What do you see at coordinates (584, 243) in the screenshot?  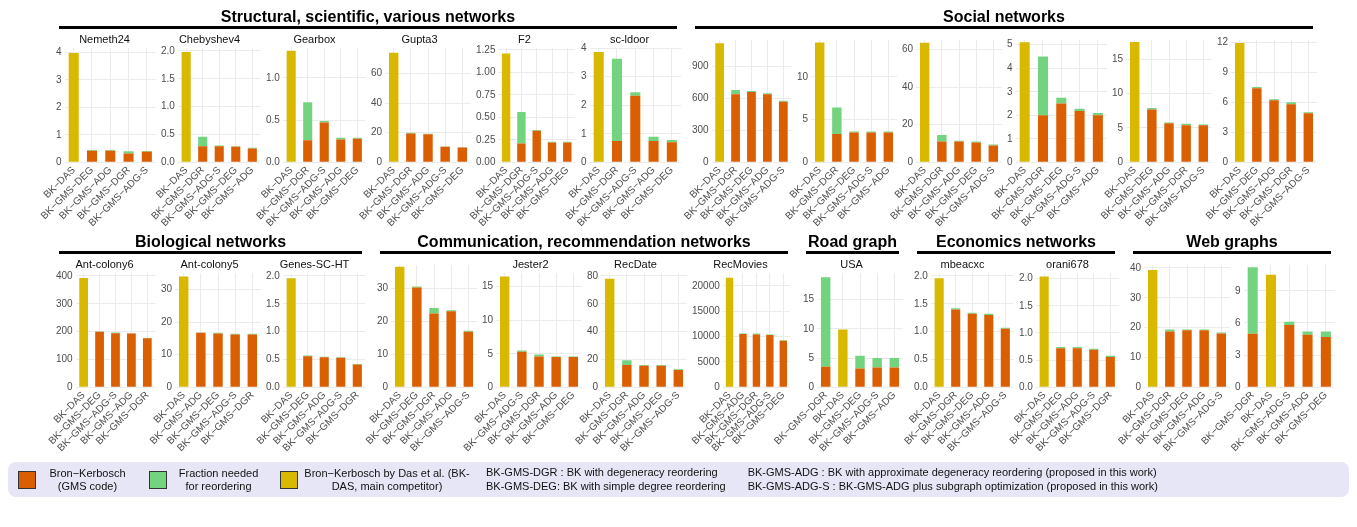 I see `text: Communication, recommendation networks` at bounding box center [584, 243].